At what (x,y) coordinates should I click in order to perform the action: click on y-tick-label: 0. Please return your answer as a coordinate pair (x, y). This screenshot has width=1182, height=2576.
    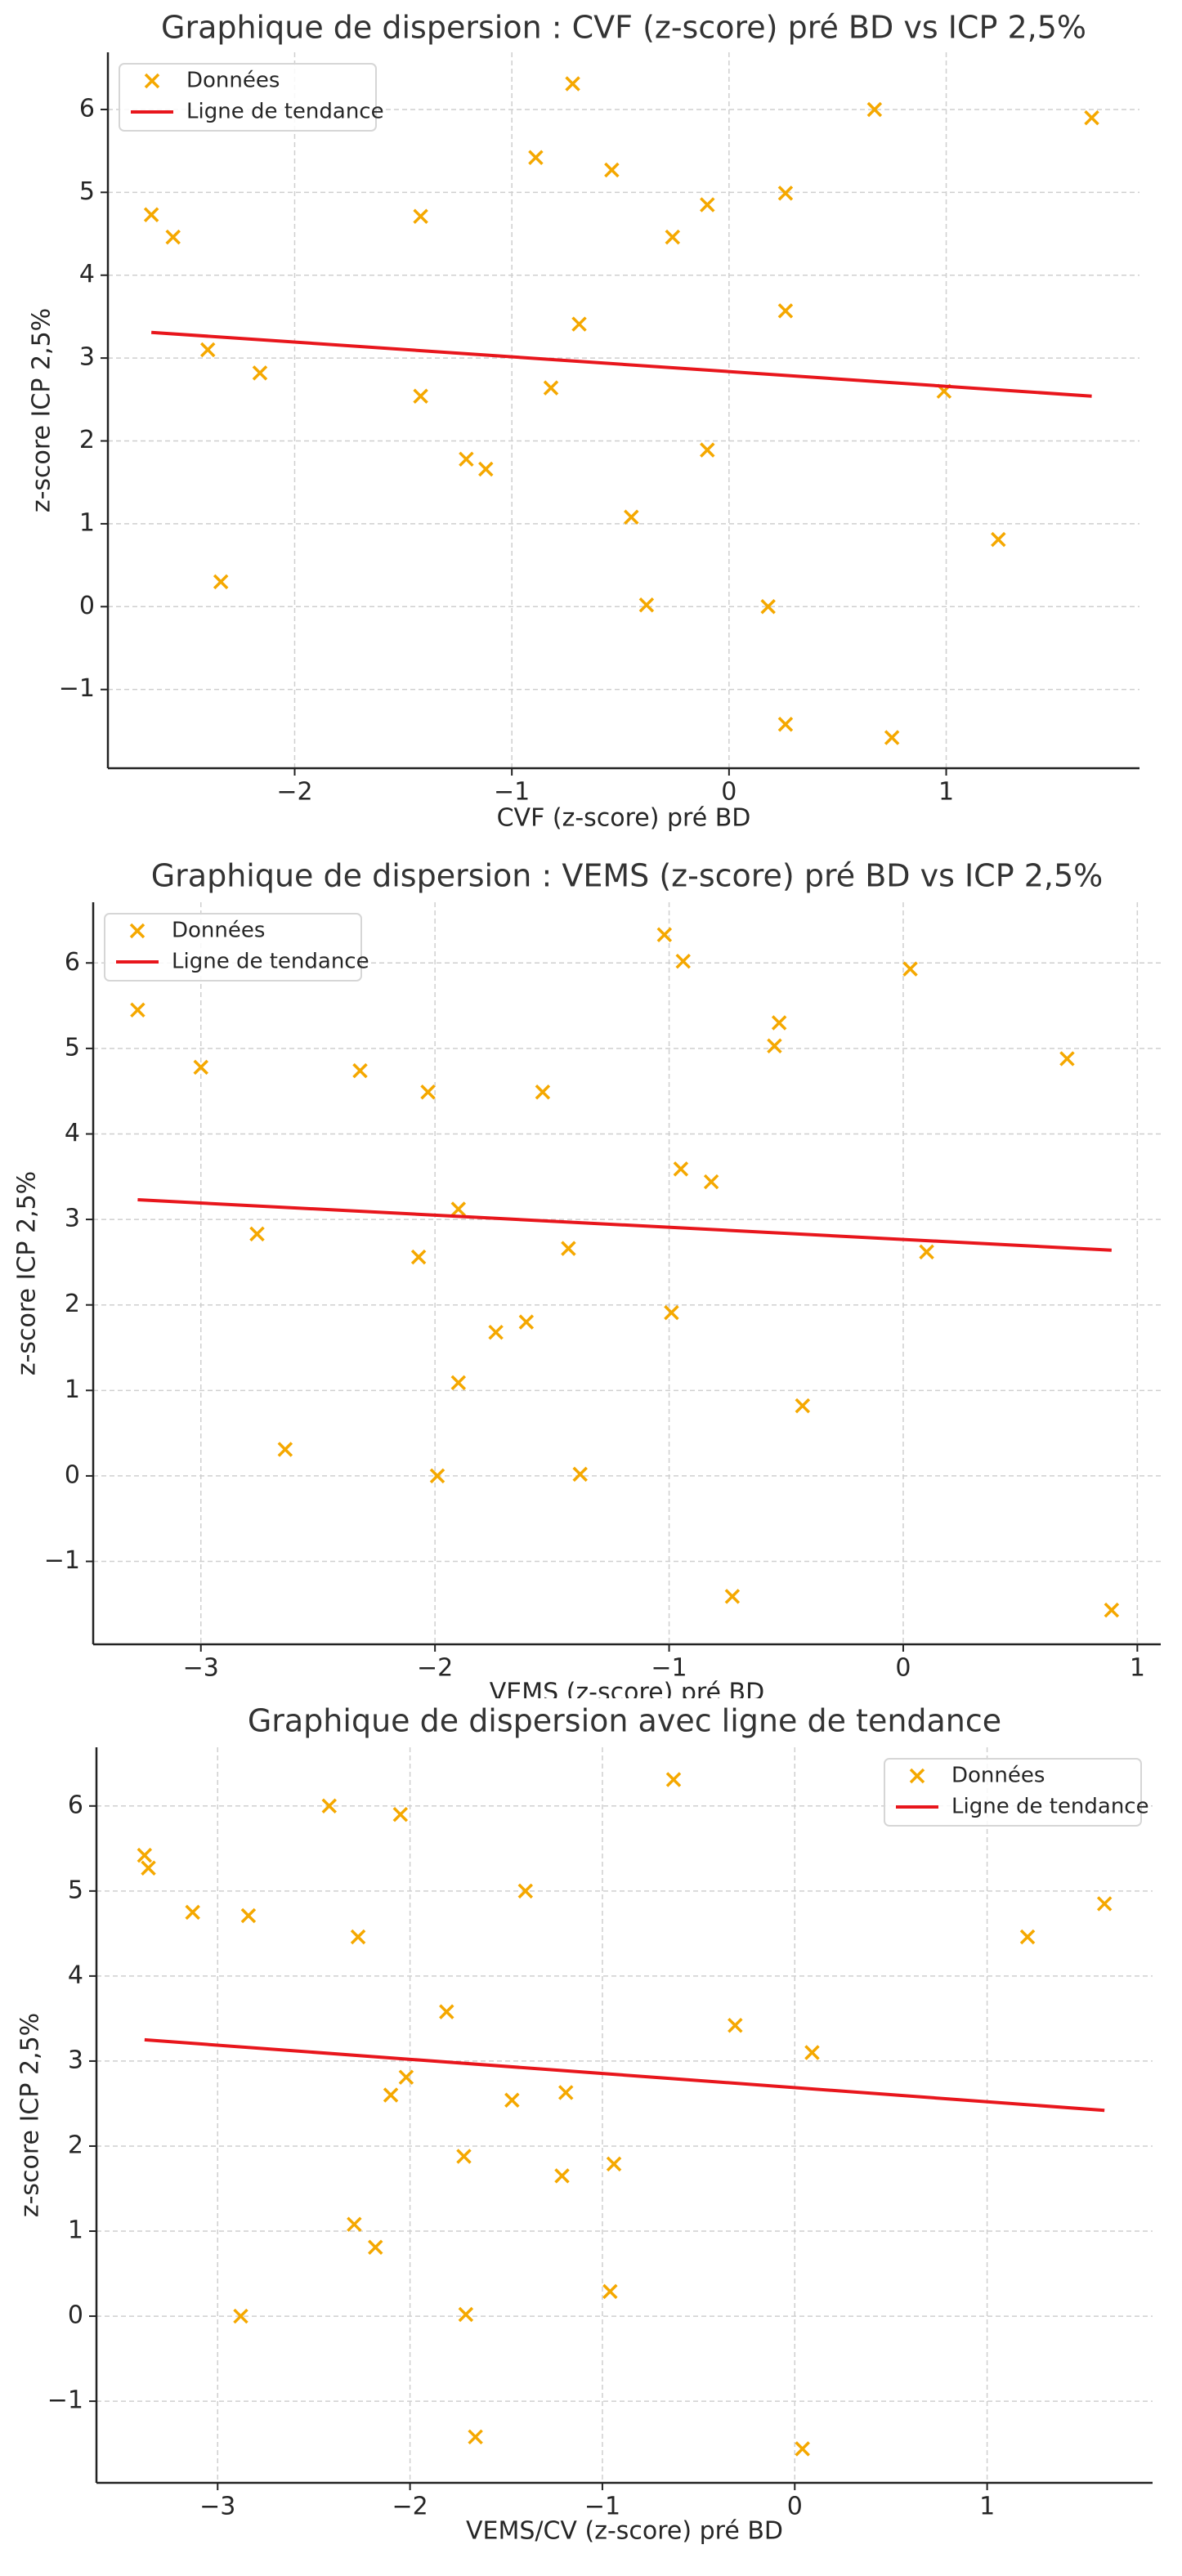
    Looking at the image, I should click on (75, 2315).